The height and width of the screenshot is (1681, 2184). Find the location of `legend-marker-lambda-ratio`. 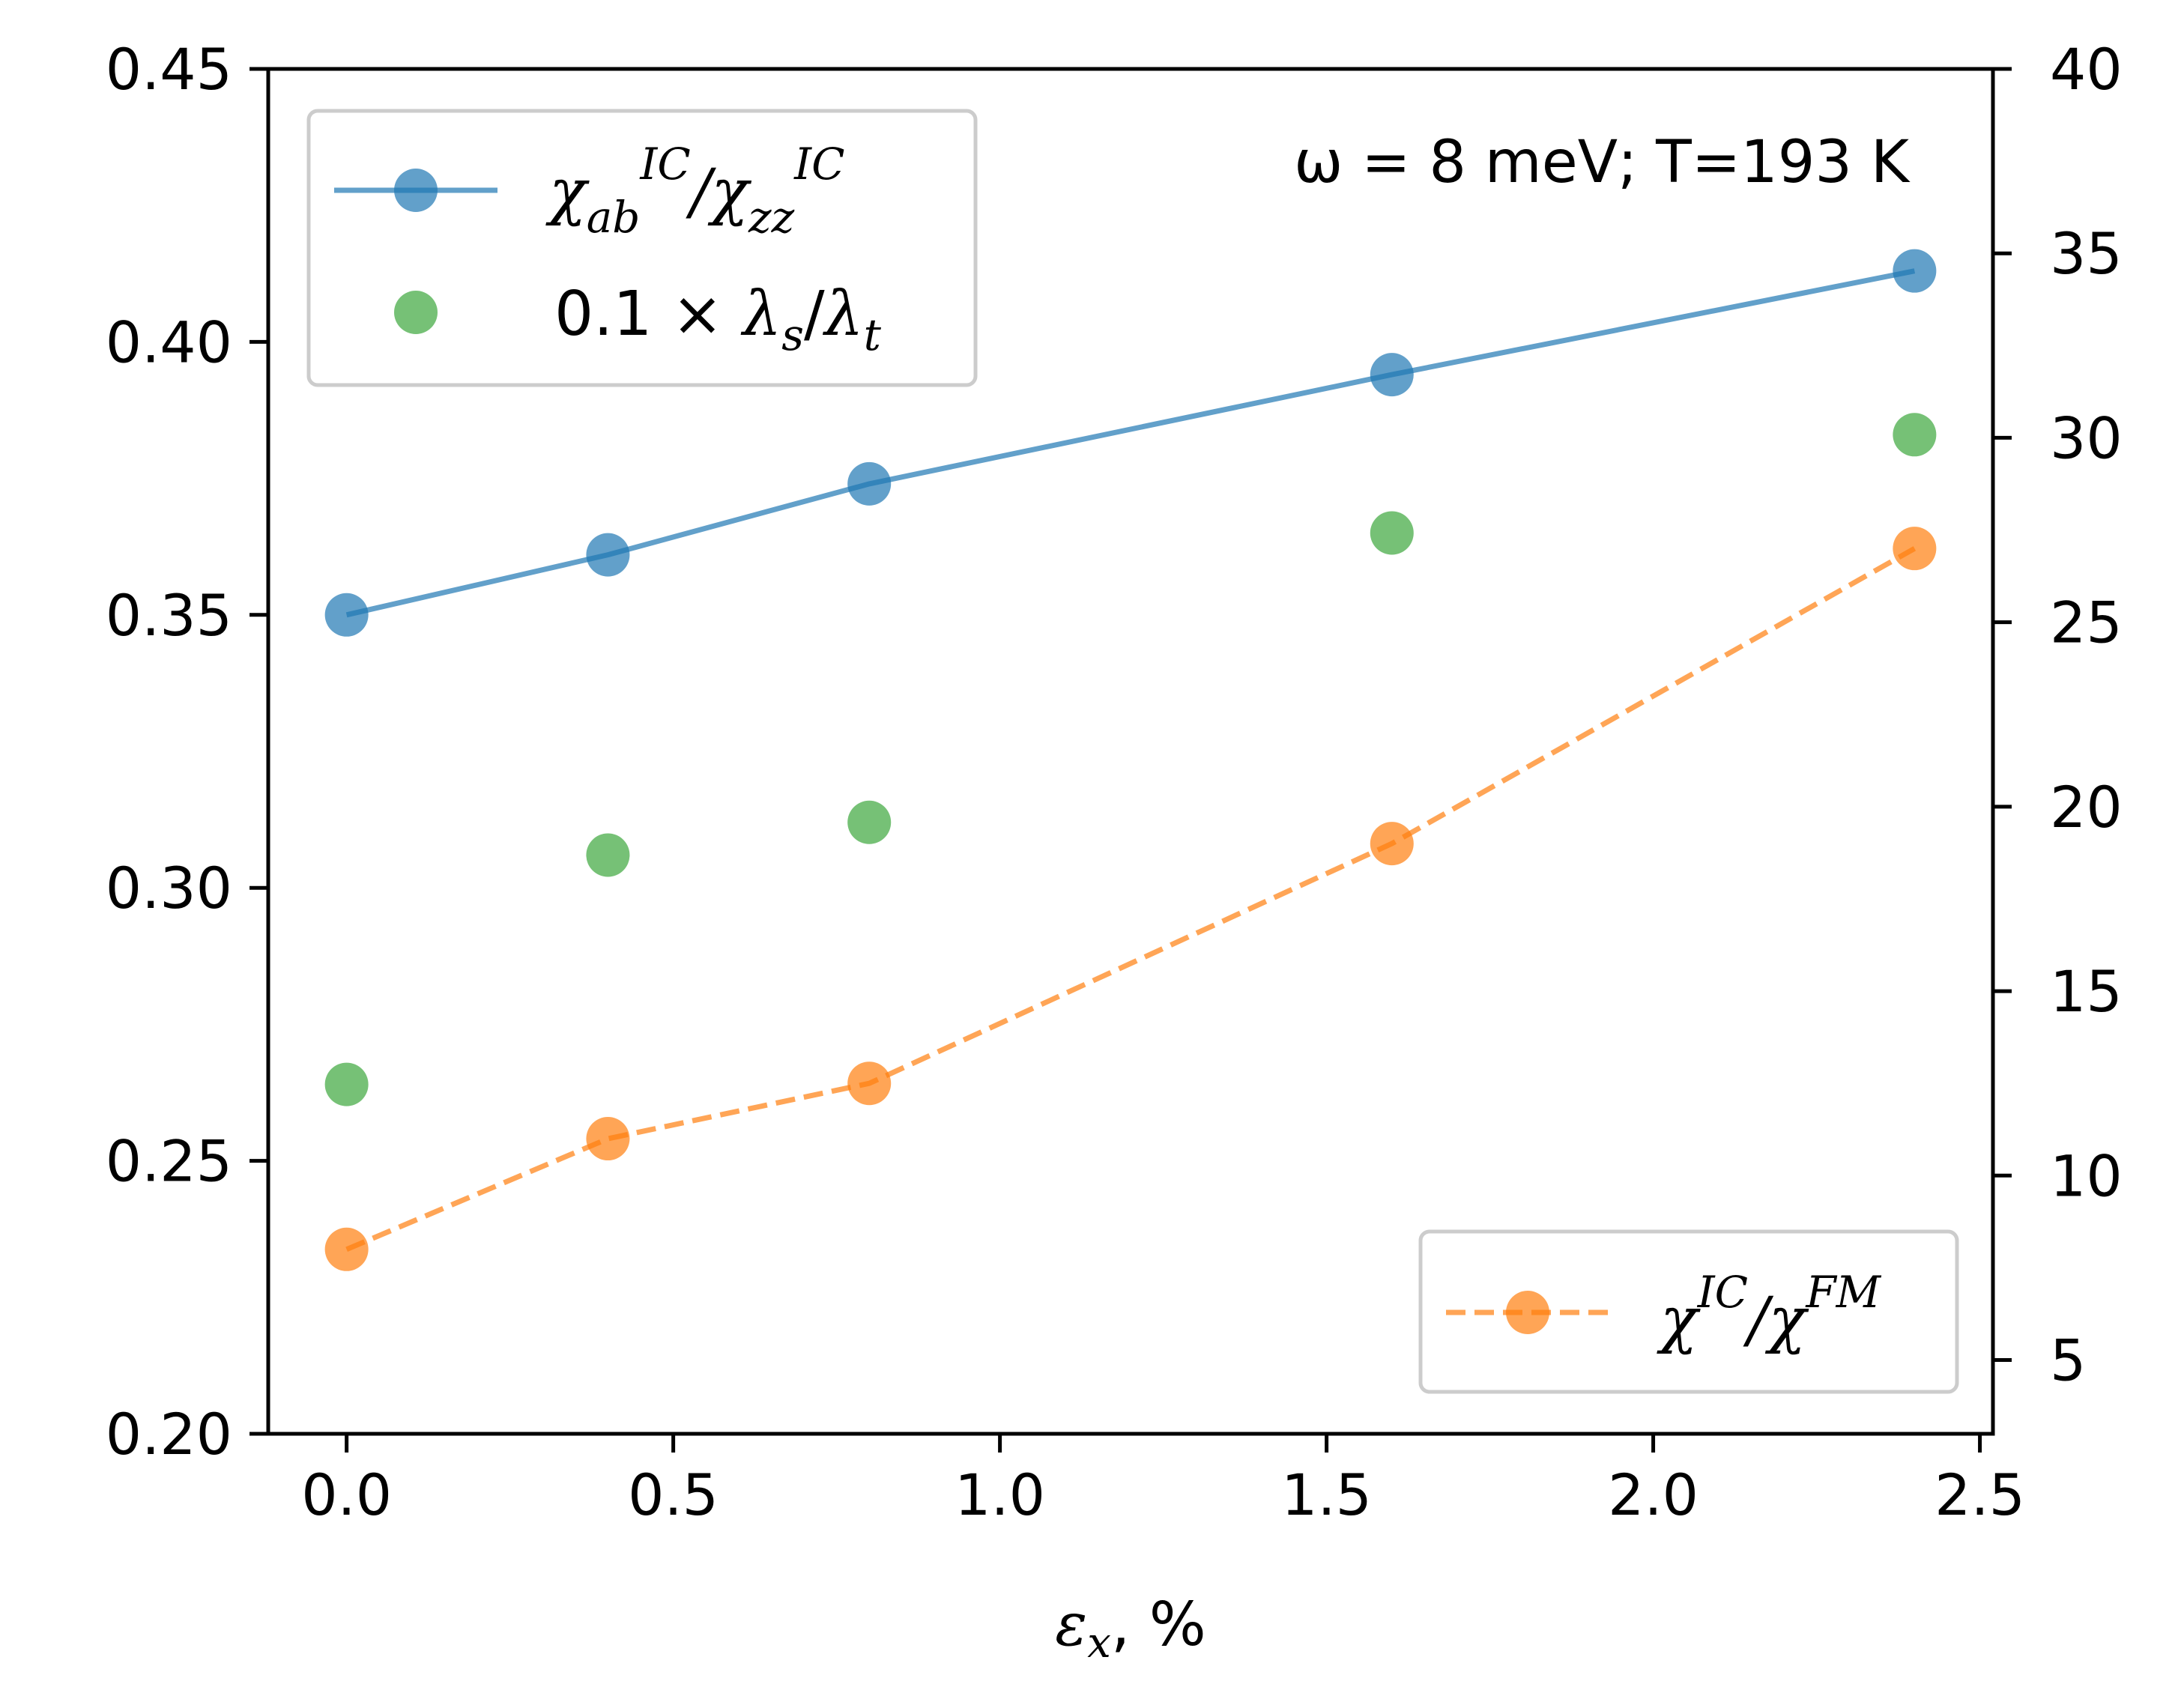

legend-marker-lambda-ratio is located at coordinates (416, 313).